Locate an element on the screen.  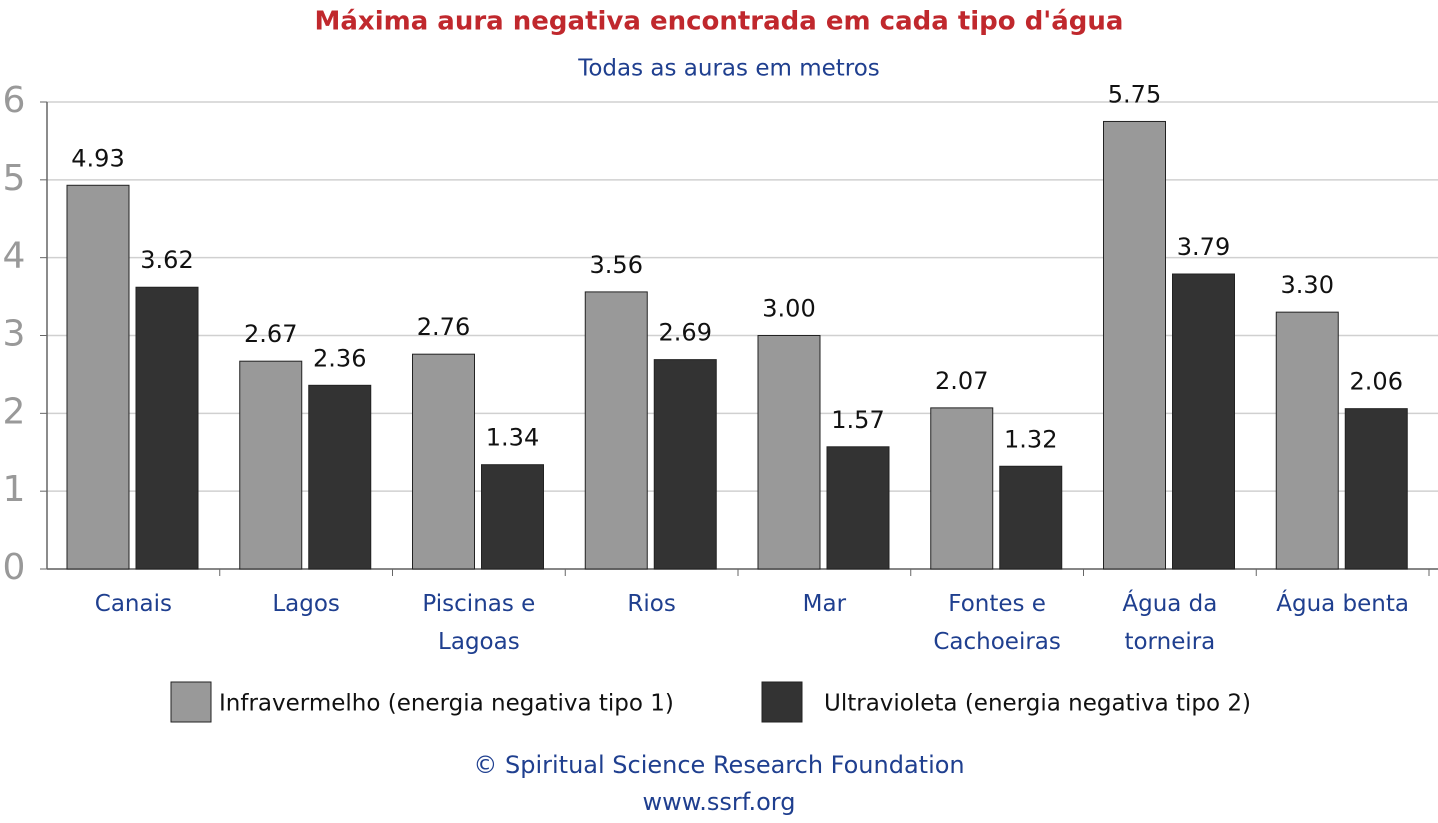
x-tick-label: Lagos is located at coordinates (306, 604).